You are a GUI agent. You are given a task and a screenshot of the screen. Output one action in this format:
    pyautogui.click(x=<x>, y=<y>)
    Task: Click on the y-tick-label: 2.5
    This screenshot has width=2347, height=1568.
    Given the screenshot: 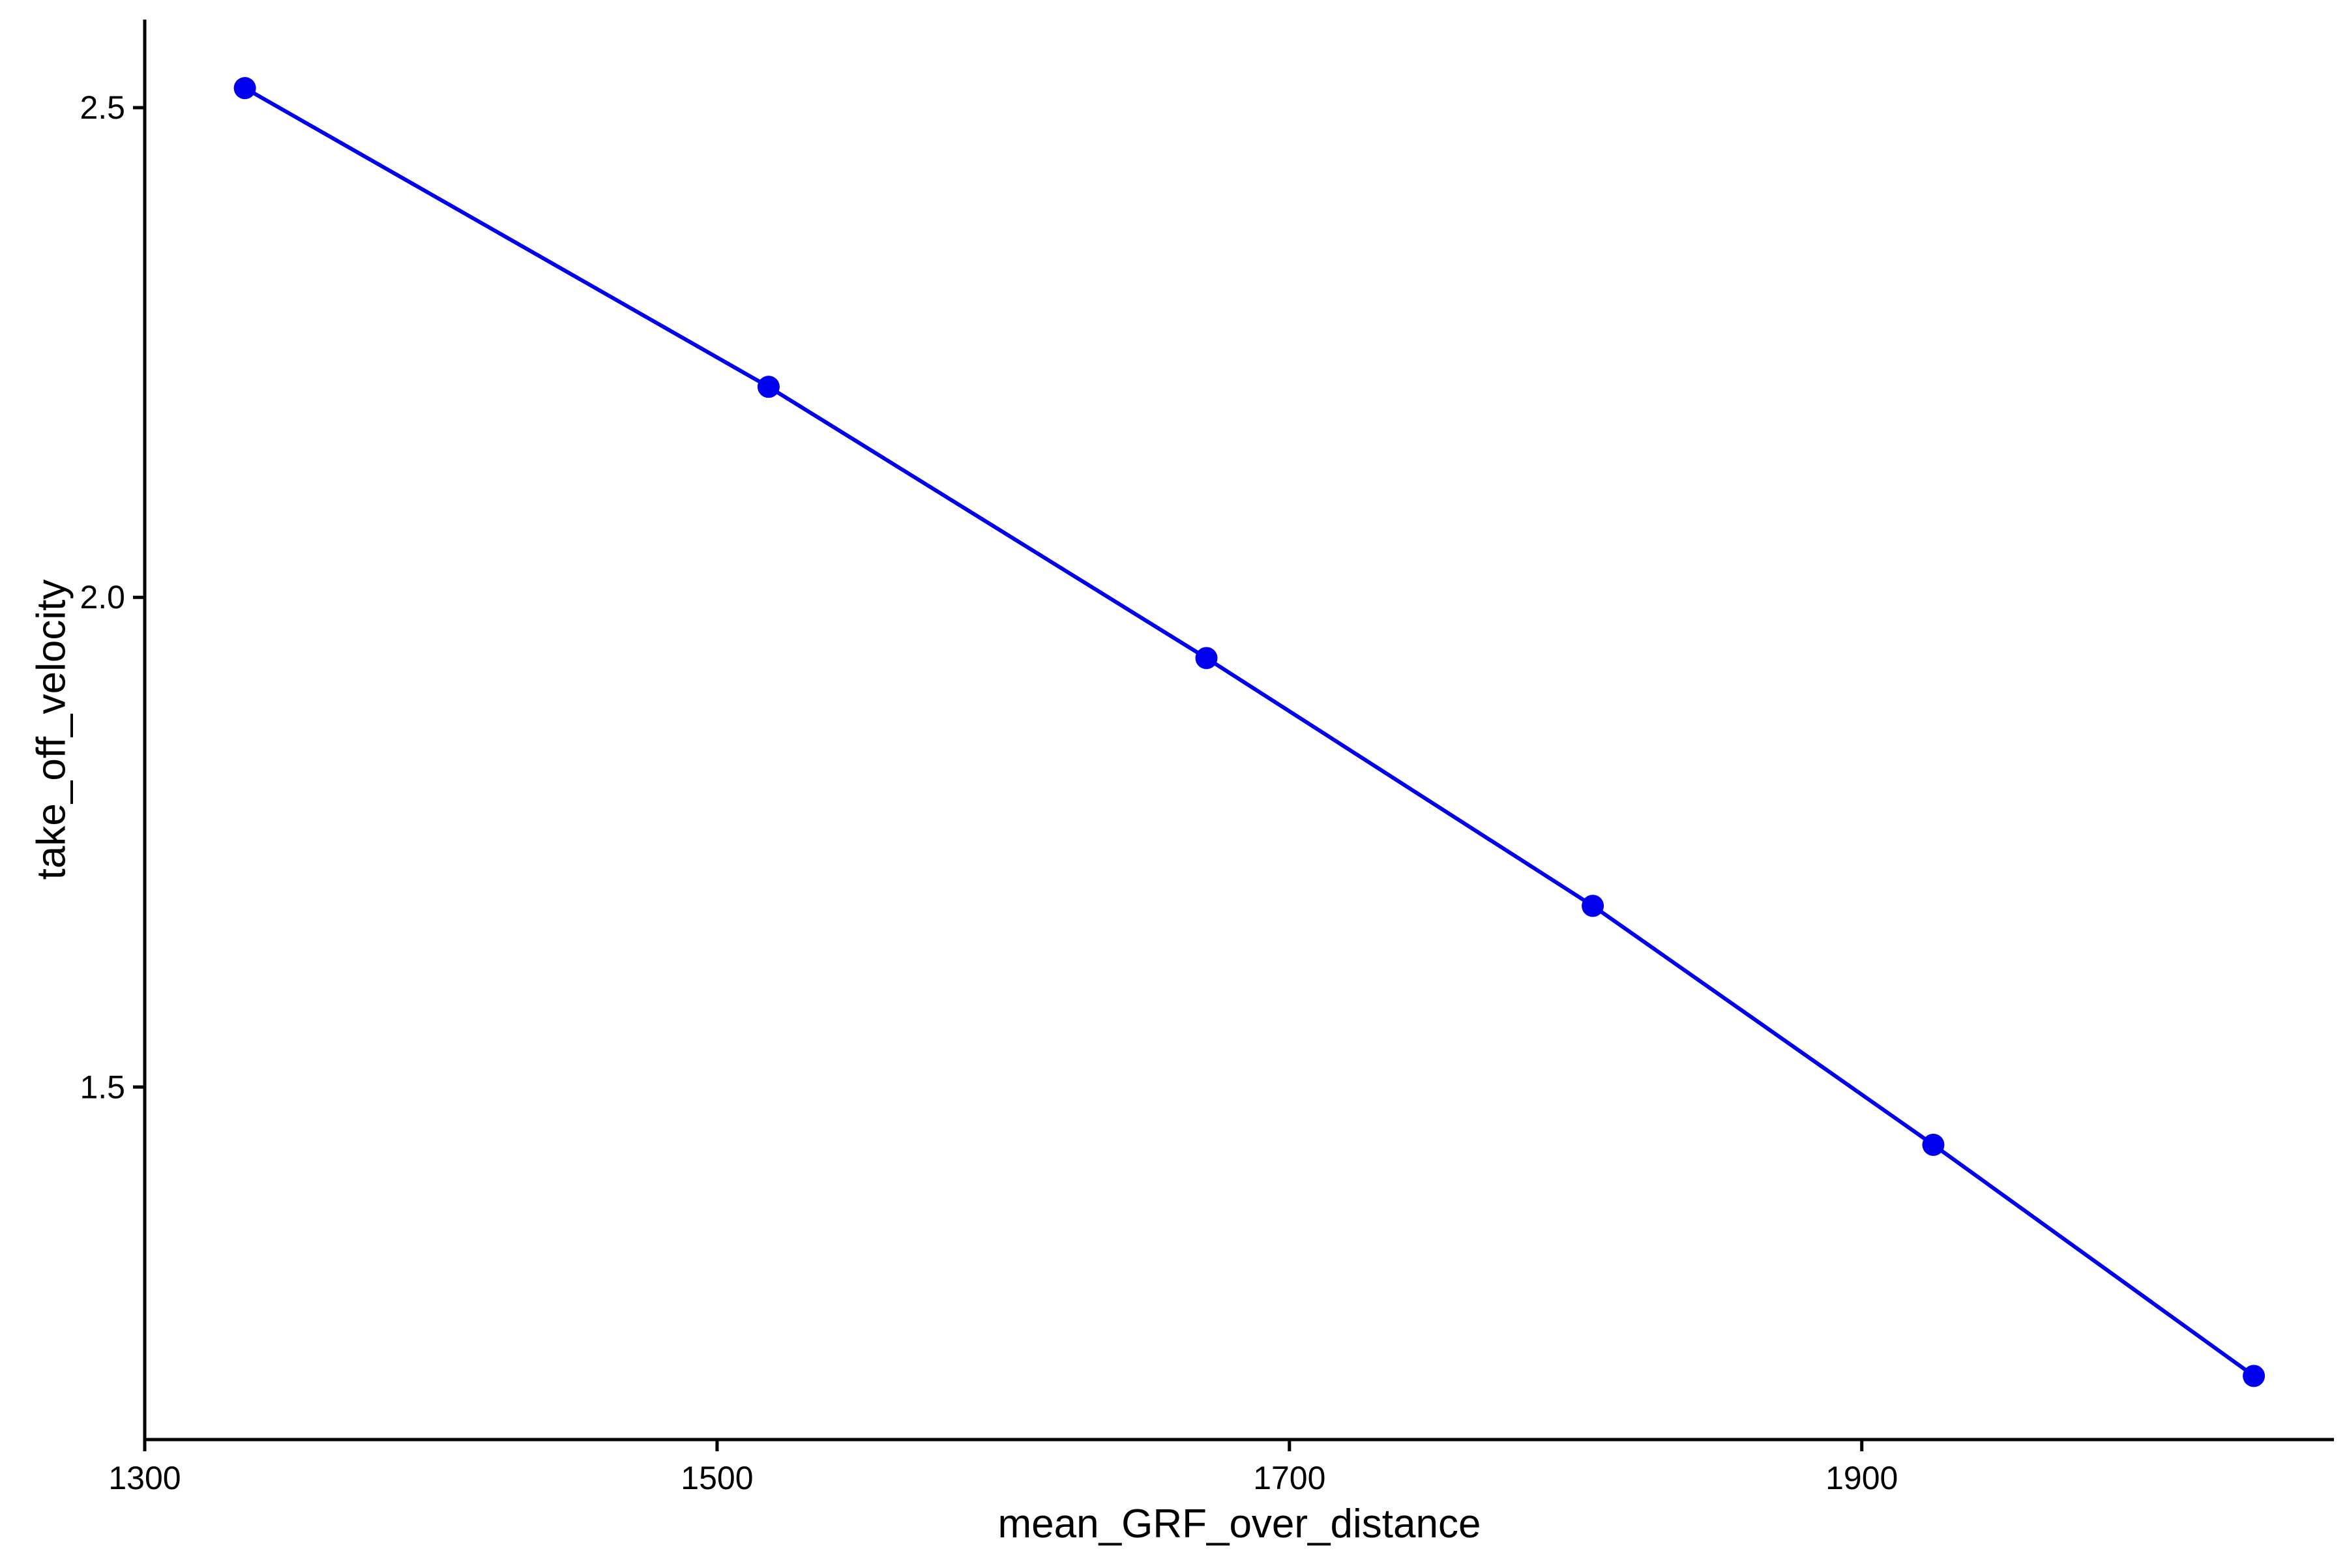 What is the action you would take?
    pyautogui.click(x=102, y=108)
    